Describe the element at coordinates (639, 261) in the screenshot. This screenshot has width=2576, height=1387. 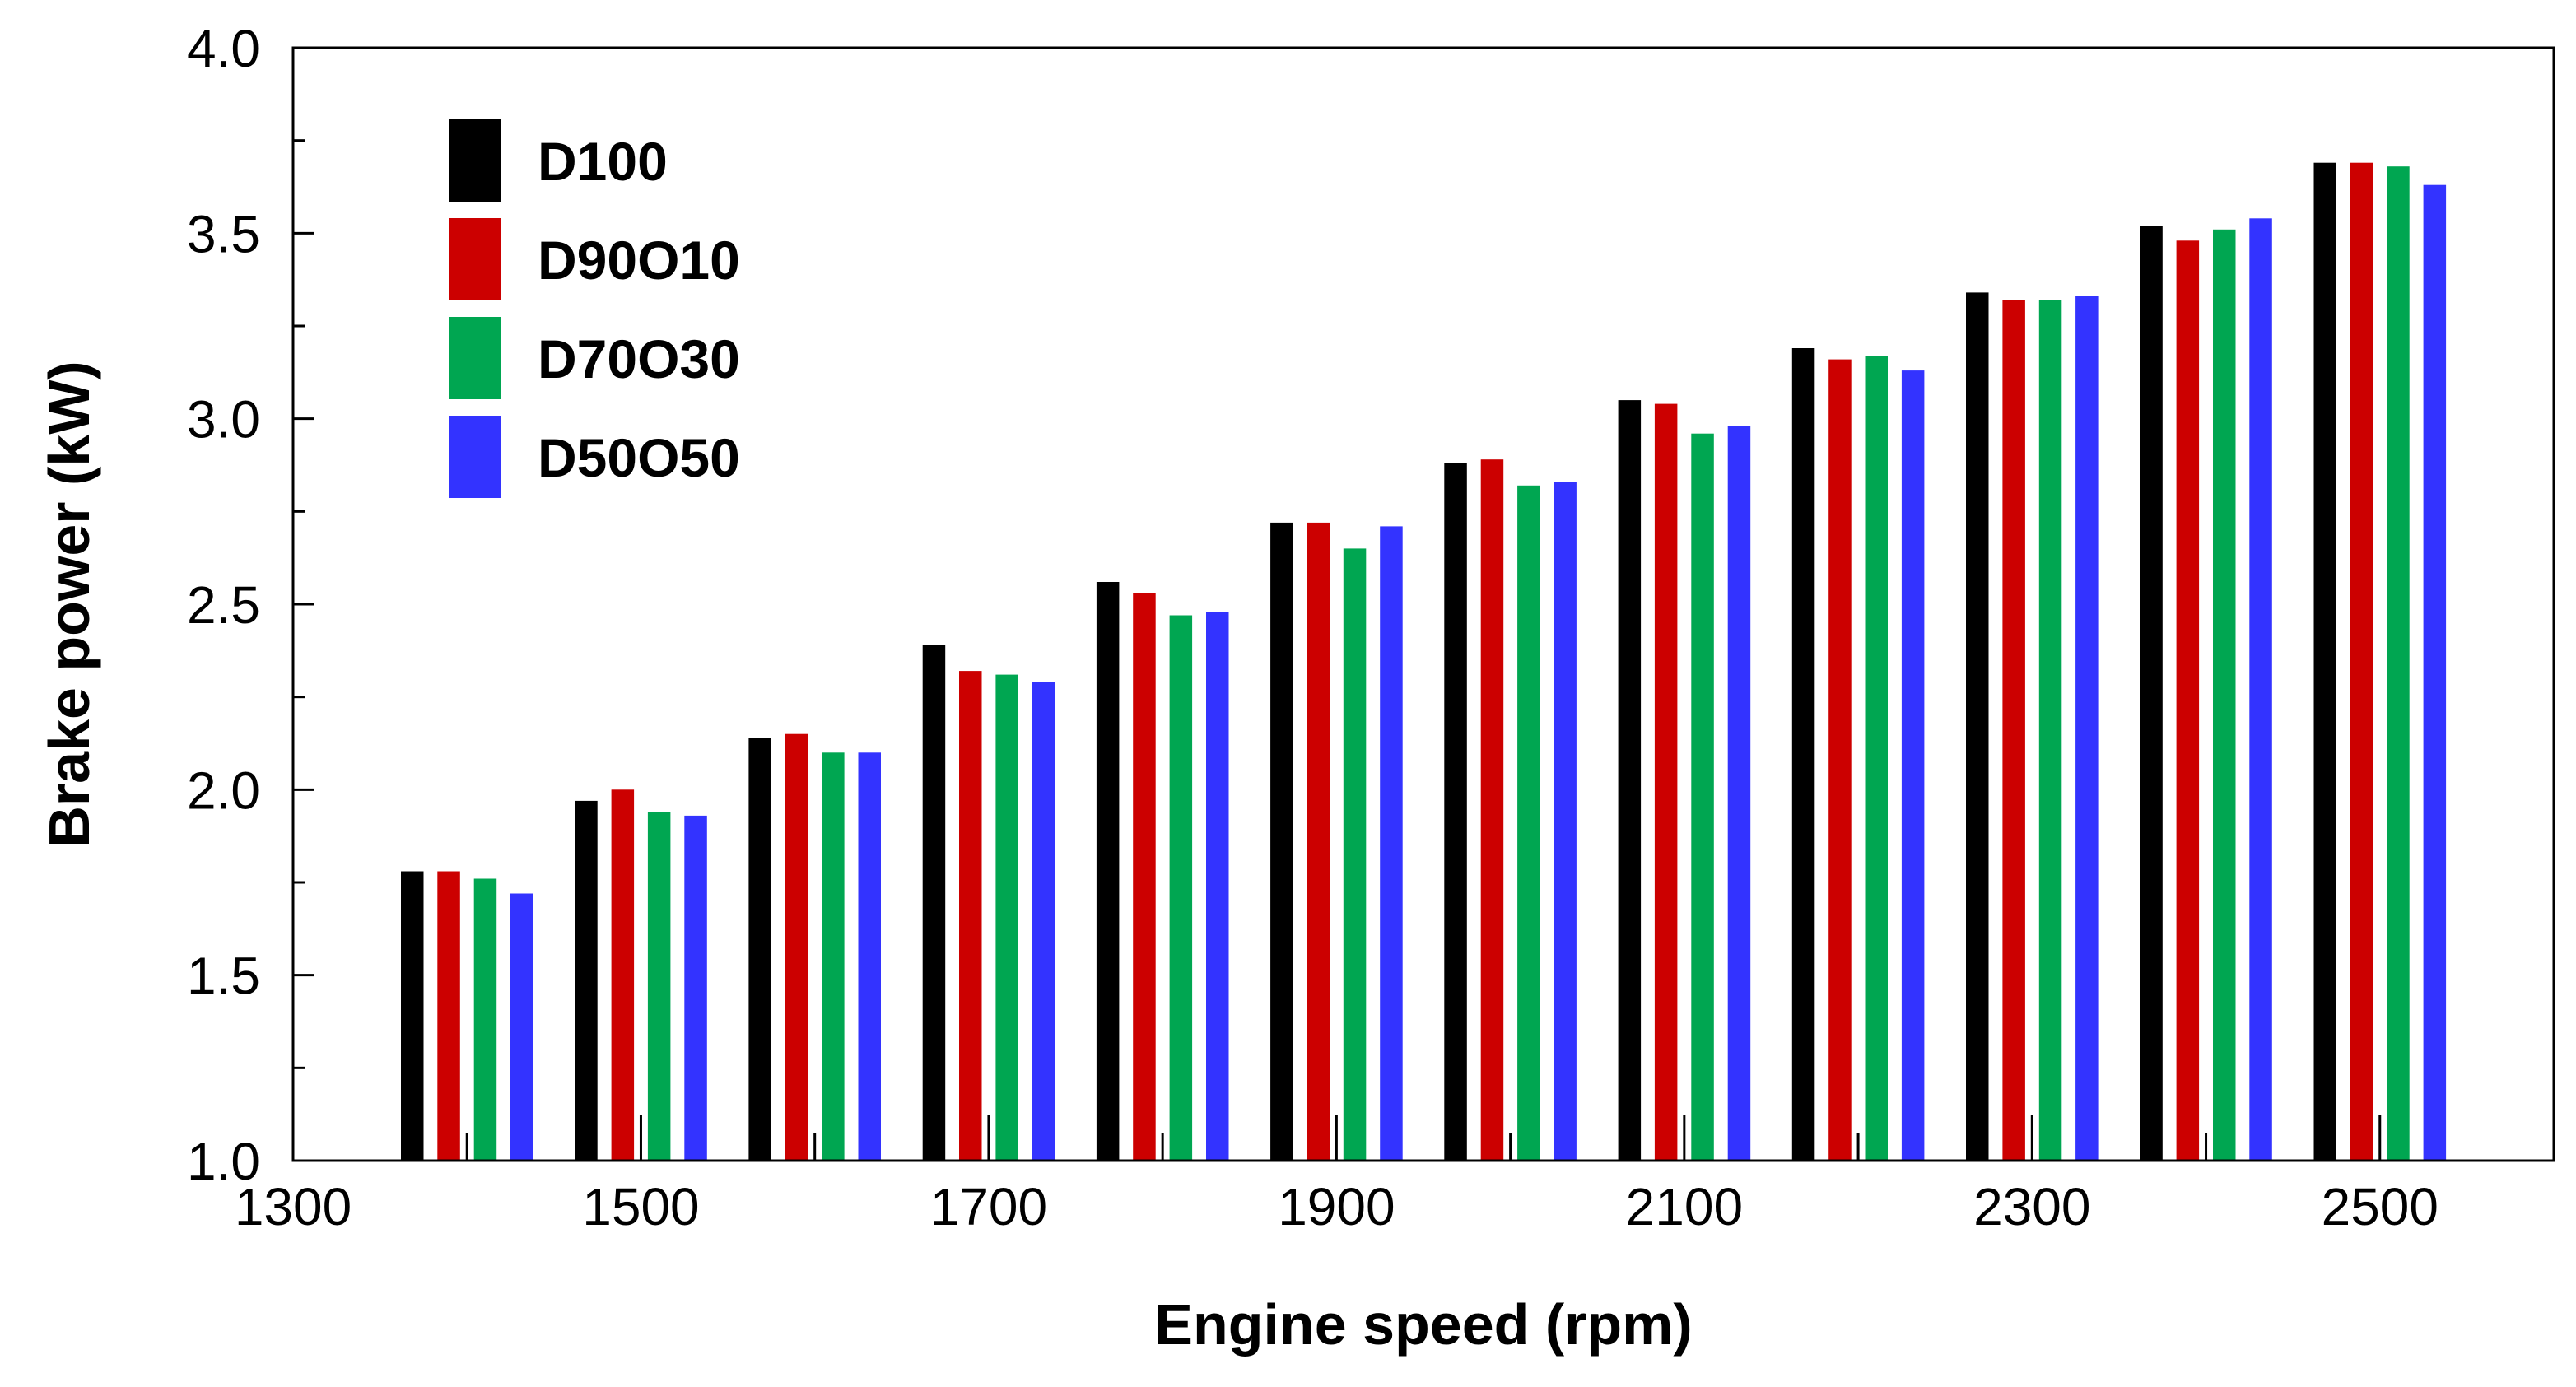
I see `legend-label-d90o10: D90O10` at that location.